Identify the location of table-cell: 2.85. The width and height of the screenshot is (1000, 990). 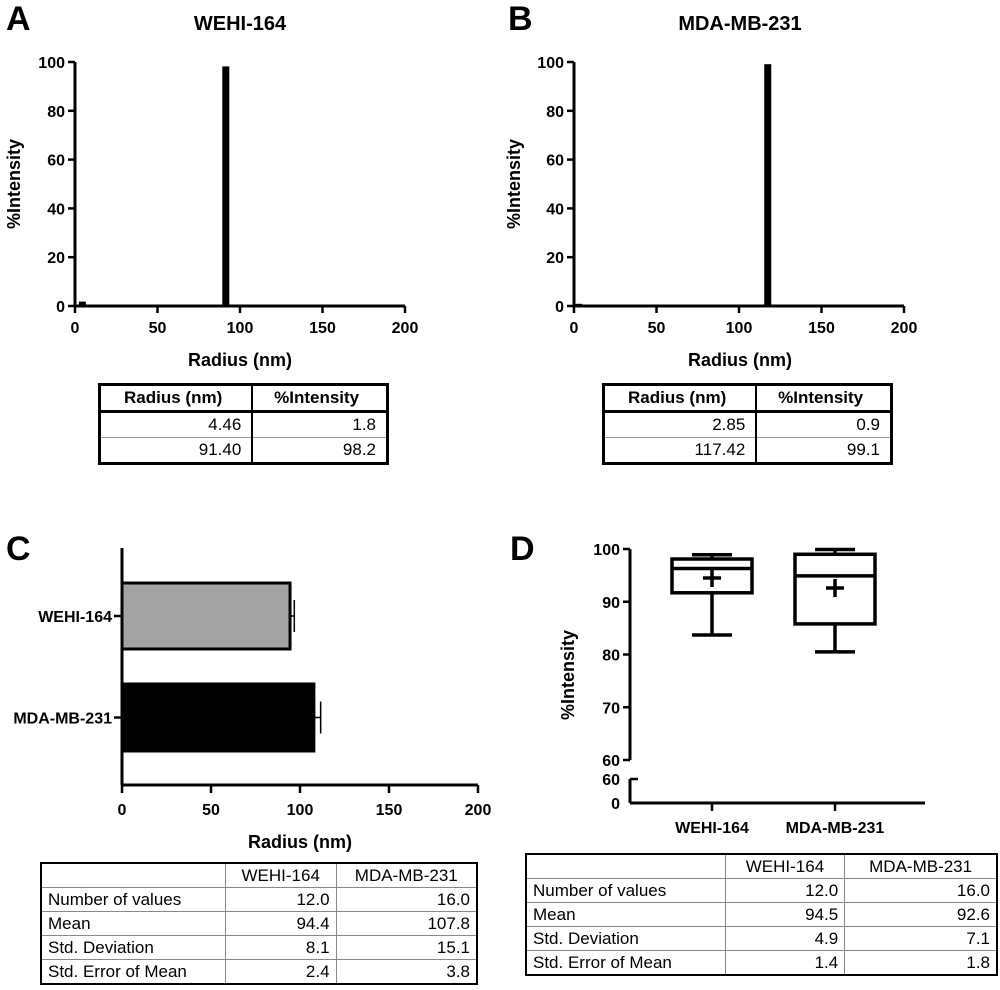
(680, 424).